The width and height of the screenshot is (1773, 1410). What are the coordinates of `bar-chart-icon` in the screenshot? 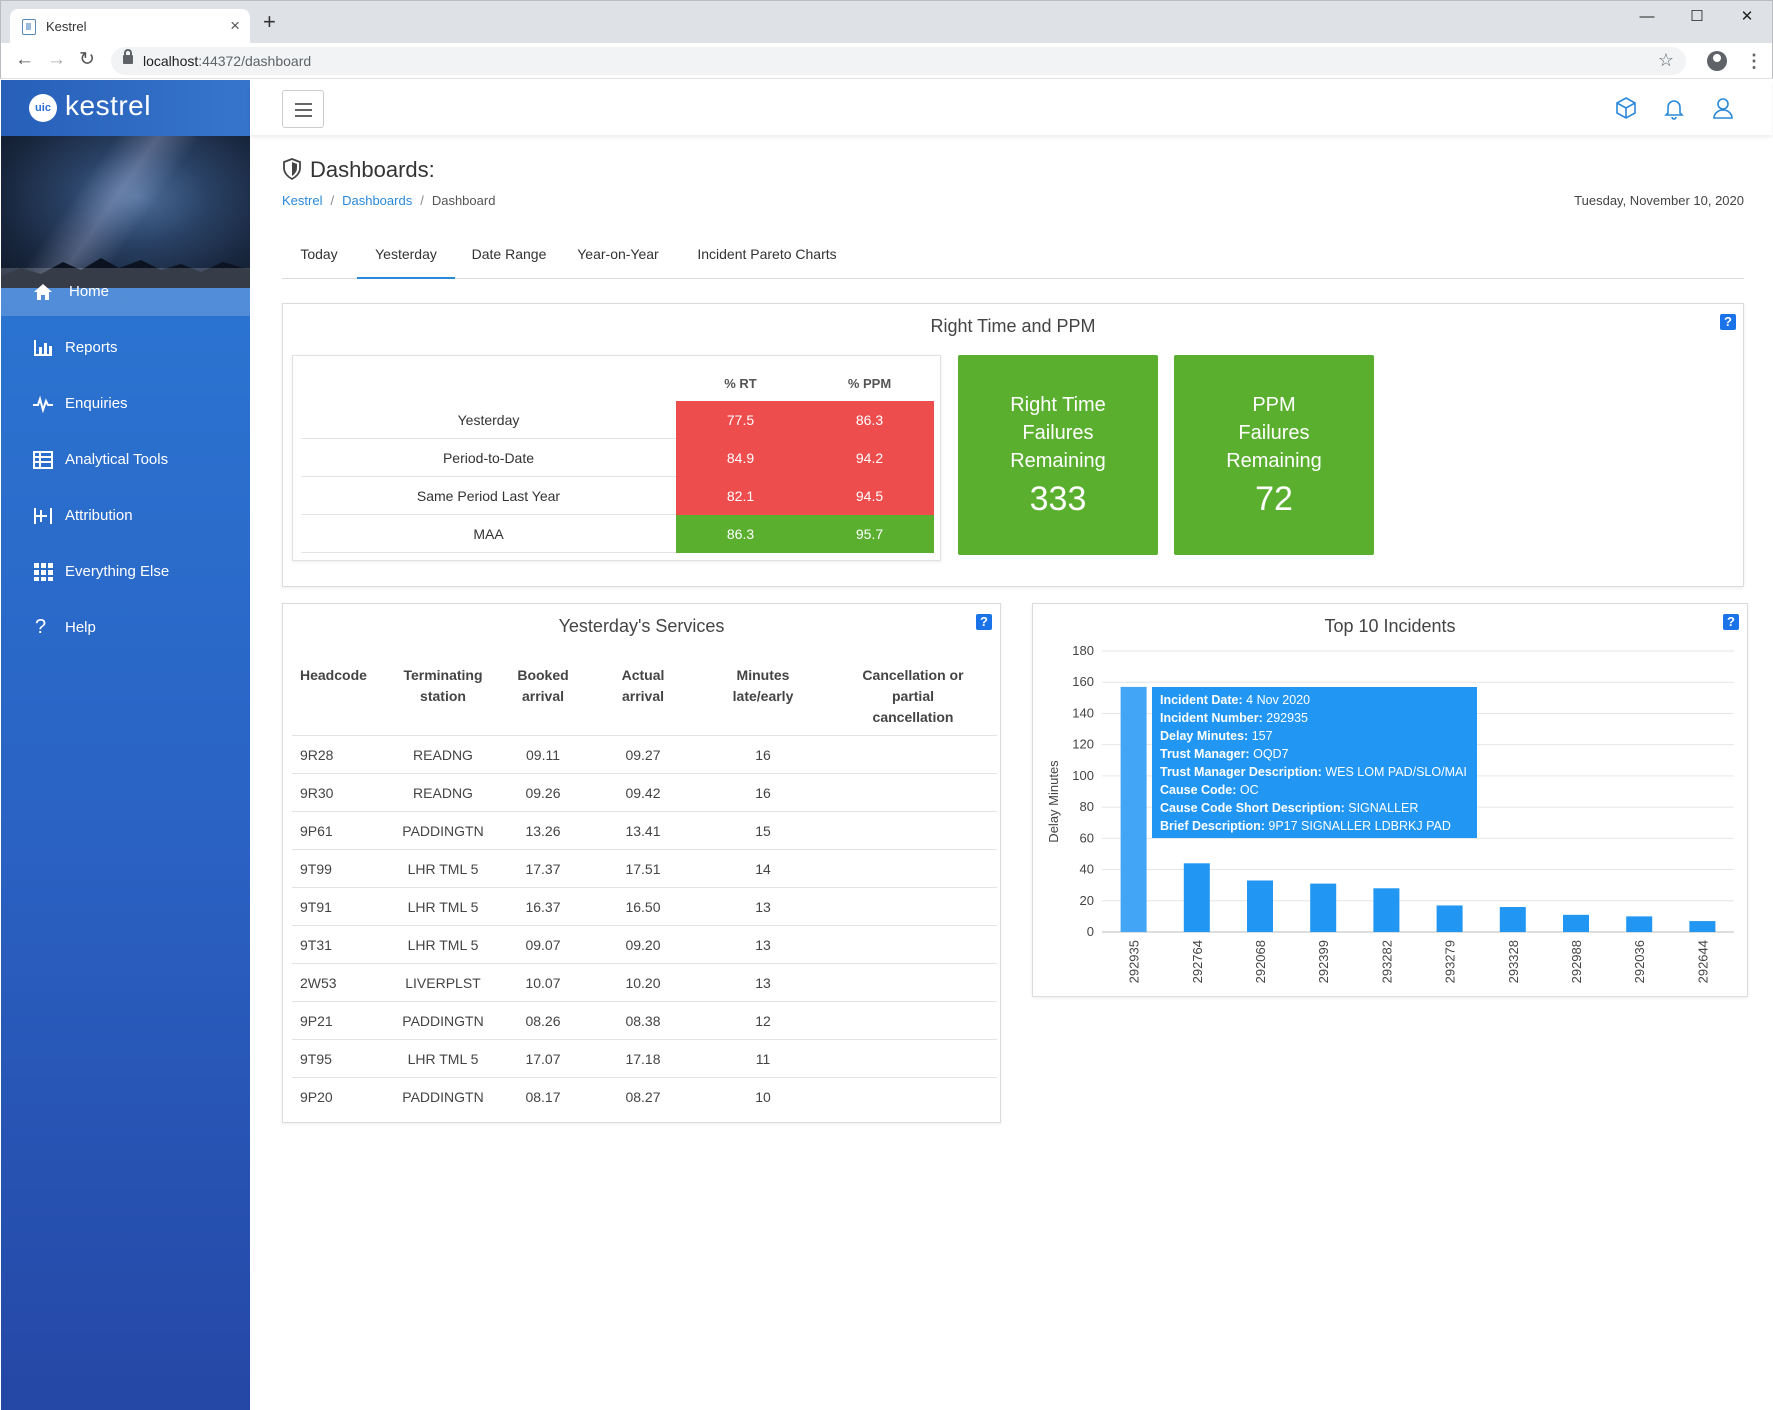 It's located at (43, 348).